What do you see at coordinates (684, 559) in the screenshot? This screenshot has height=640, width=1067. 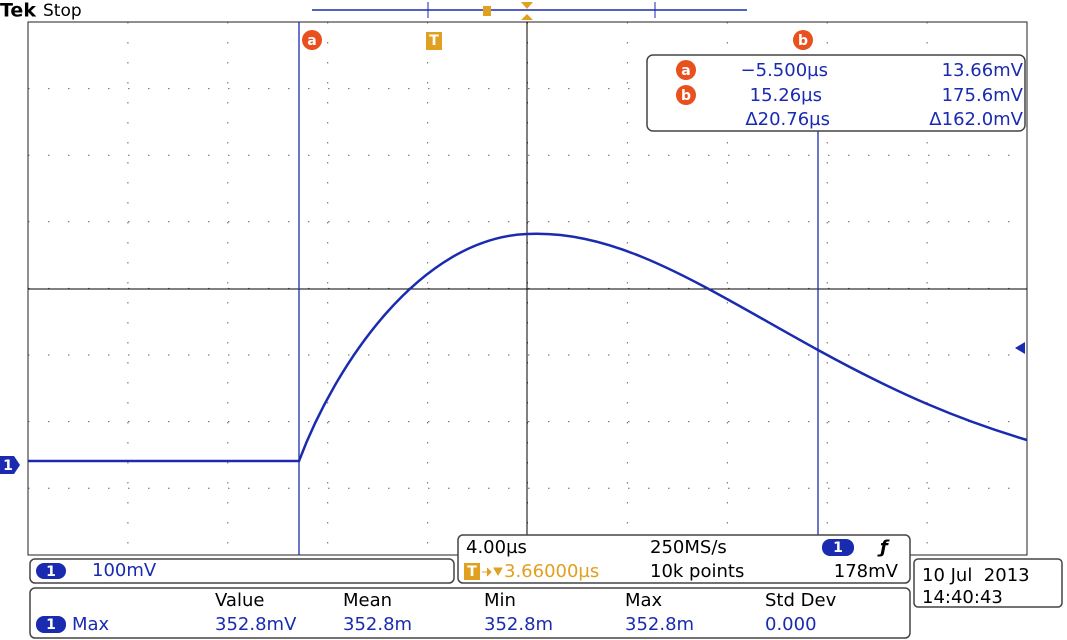 I see `timebase-box` at bounding box center [684, 559].